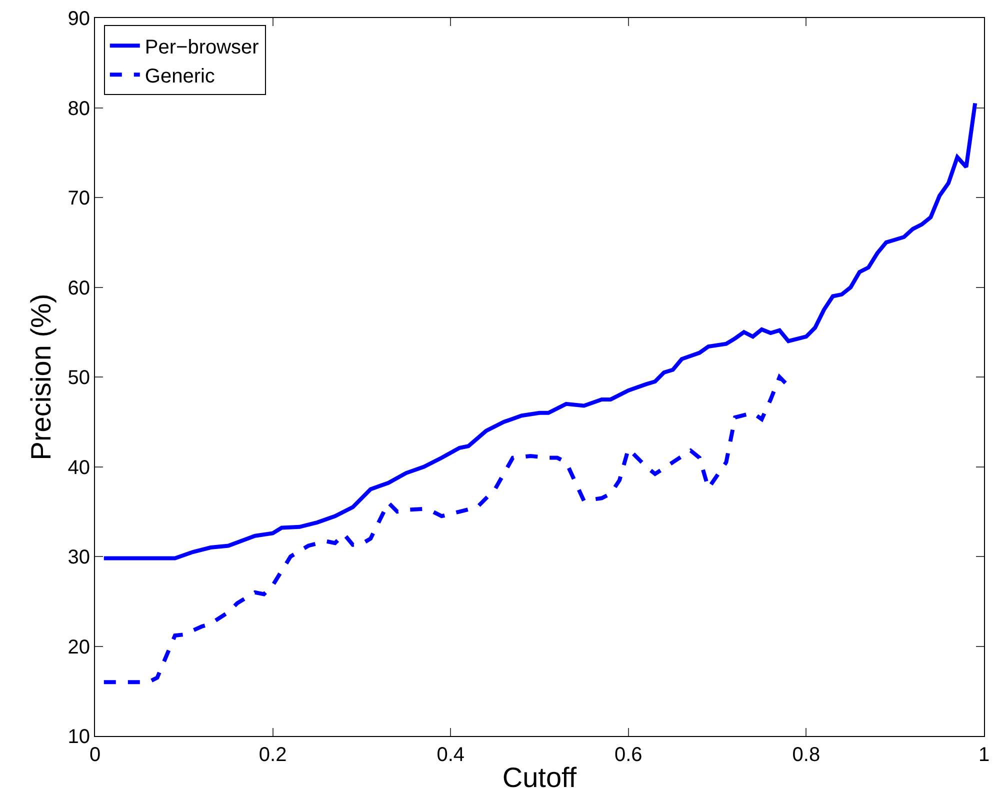  What do you see at coordinates (40, 377) in the screenshot?
I see `y-axis-title: Precision (%)` at bounding box center [40, 377].